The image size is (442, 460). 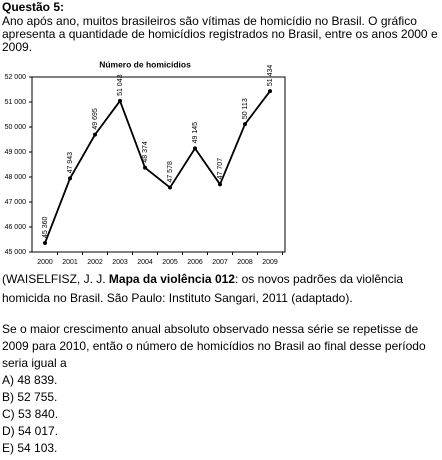 What do you see at coordinates (16, 102) in the screenshot?
I see `y-tick-label: 51 000` at bounding box center [16, 102].